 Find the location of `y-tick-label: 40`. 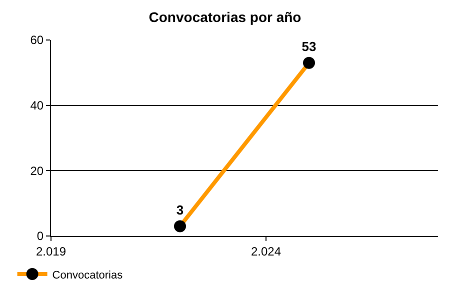

y-tick-label: 40 is located at coordinates (37, 105).